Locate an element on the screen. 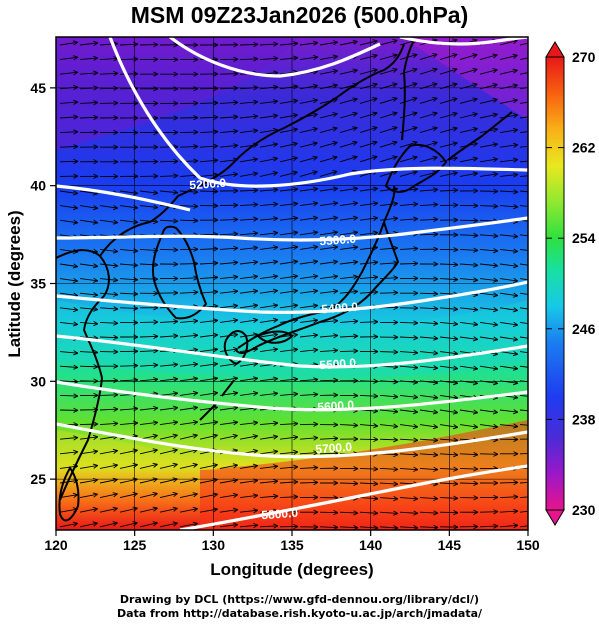 The width and height of the screenshot is (599, 625). colorbar: 270 262 254 246 238 230 is located at coordinates (570, 283).